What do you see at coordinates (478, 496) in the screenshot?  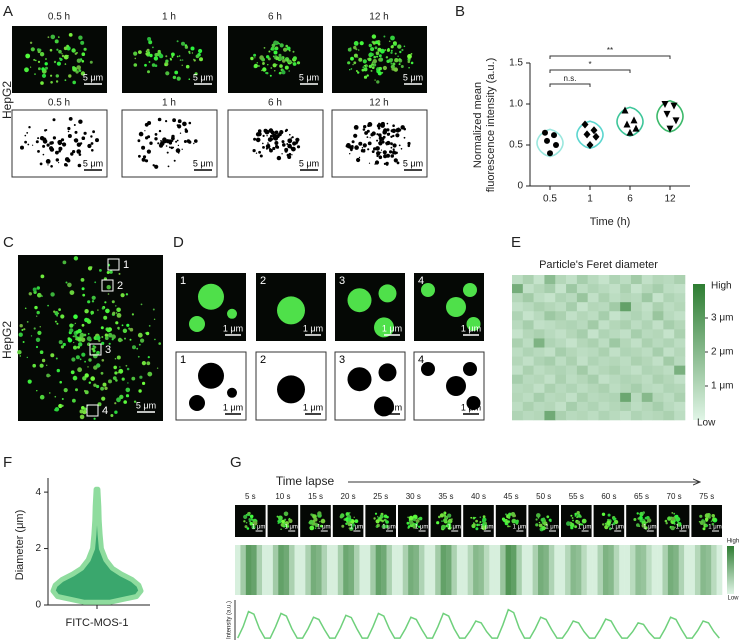 I see `frame-label: 40 s` at bounding box center [478, 496].